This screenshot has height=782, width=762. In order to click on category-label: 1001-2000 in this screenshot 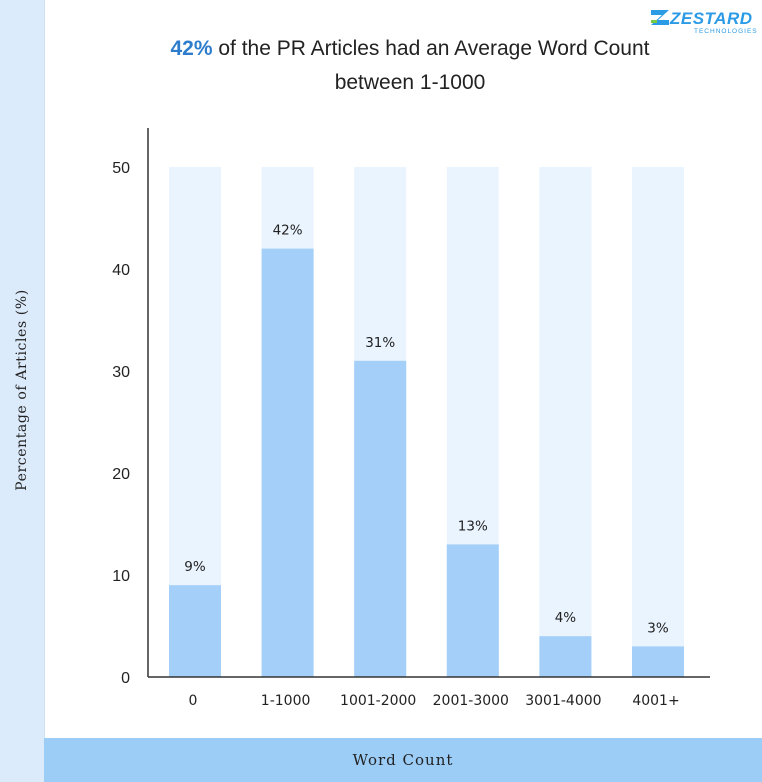, I will do `click(378, 701)`.